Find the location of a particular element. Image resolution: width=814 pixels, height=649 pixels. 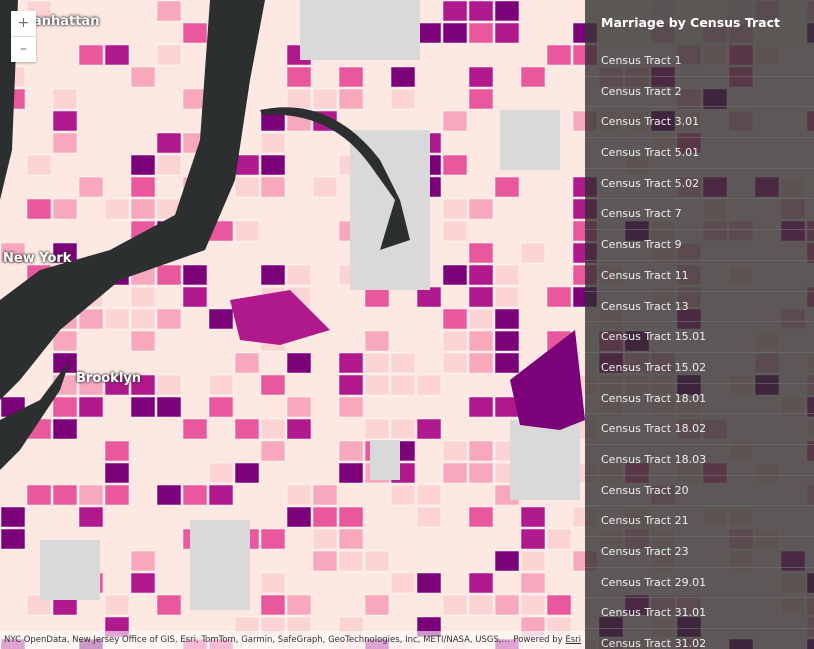

tract-list-item: Census Tract 3.01 is located at coordinates (699, 123).